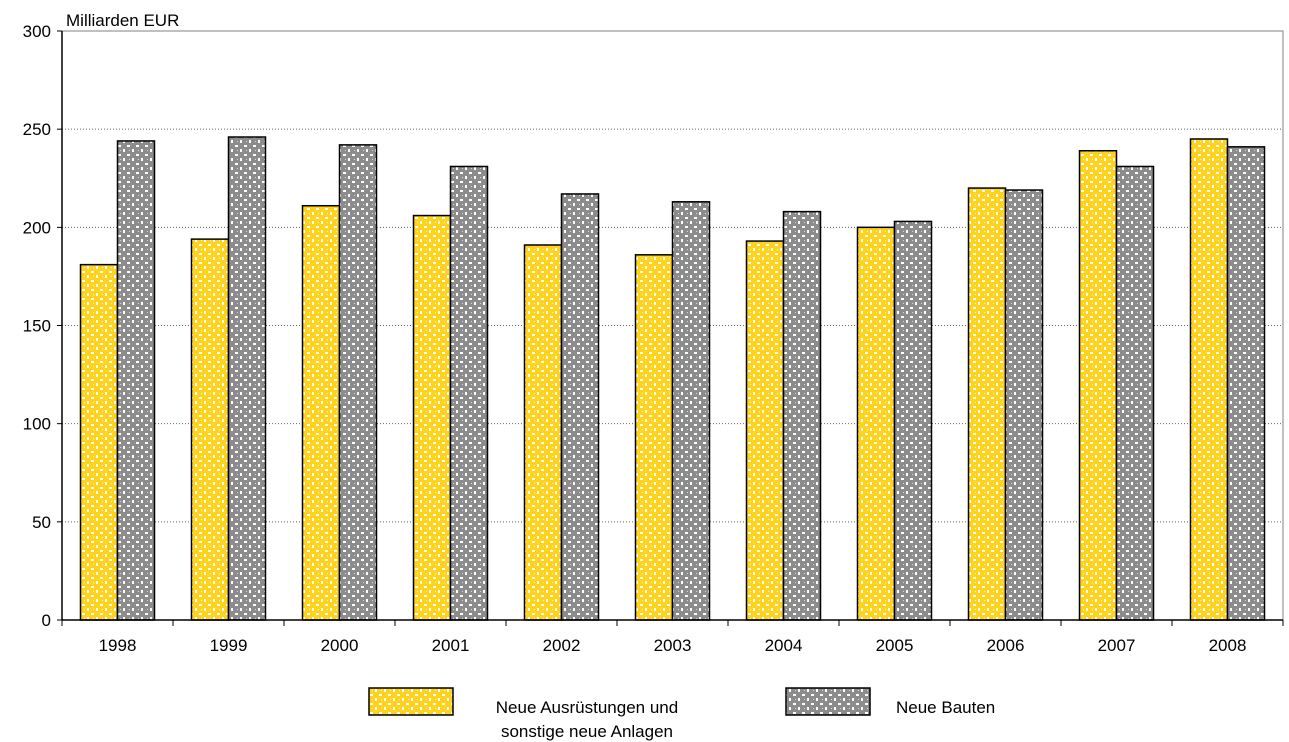  I want to click on y-tick-label: 100, so click(37, 424).